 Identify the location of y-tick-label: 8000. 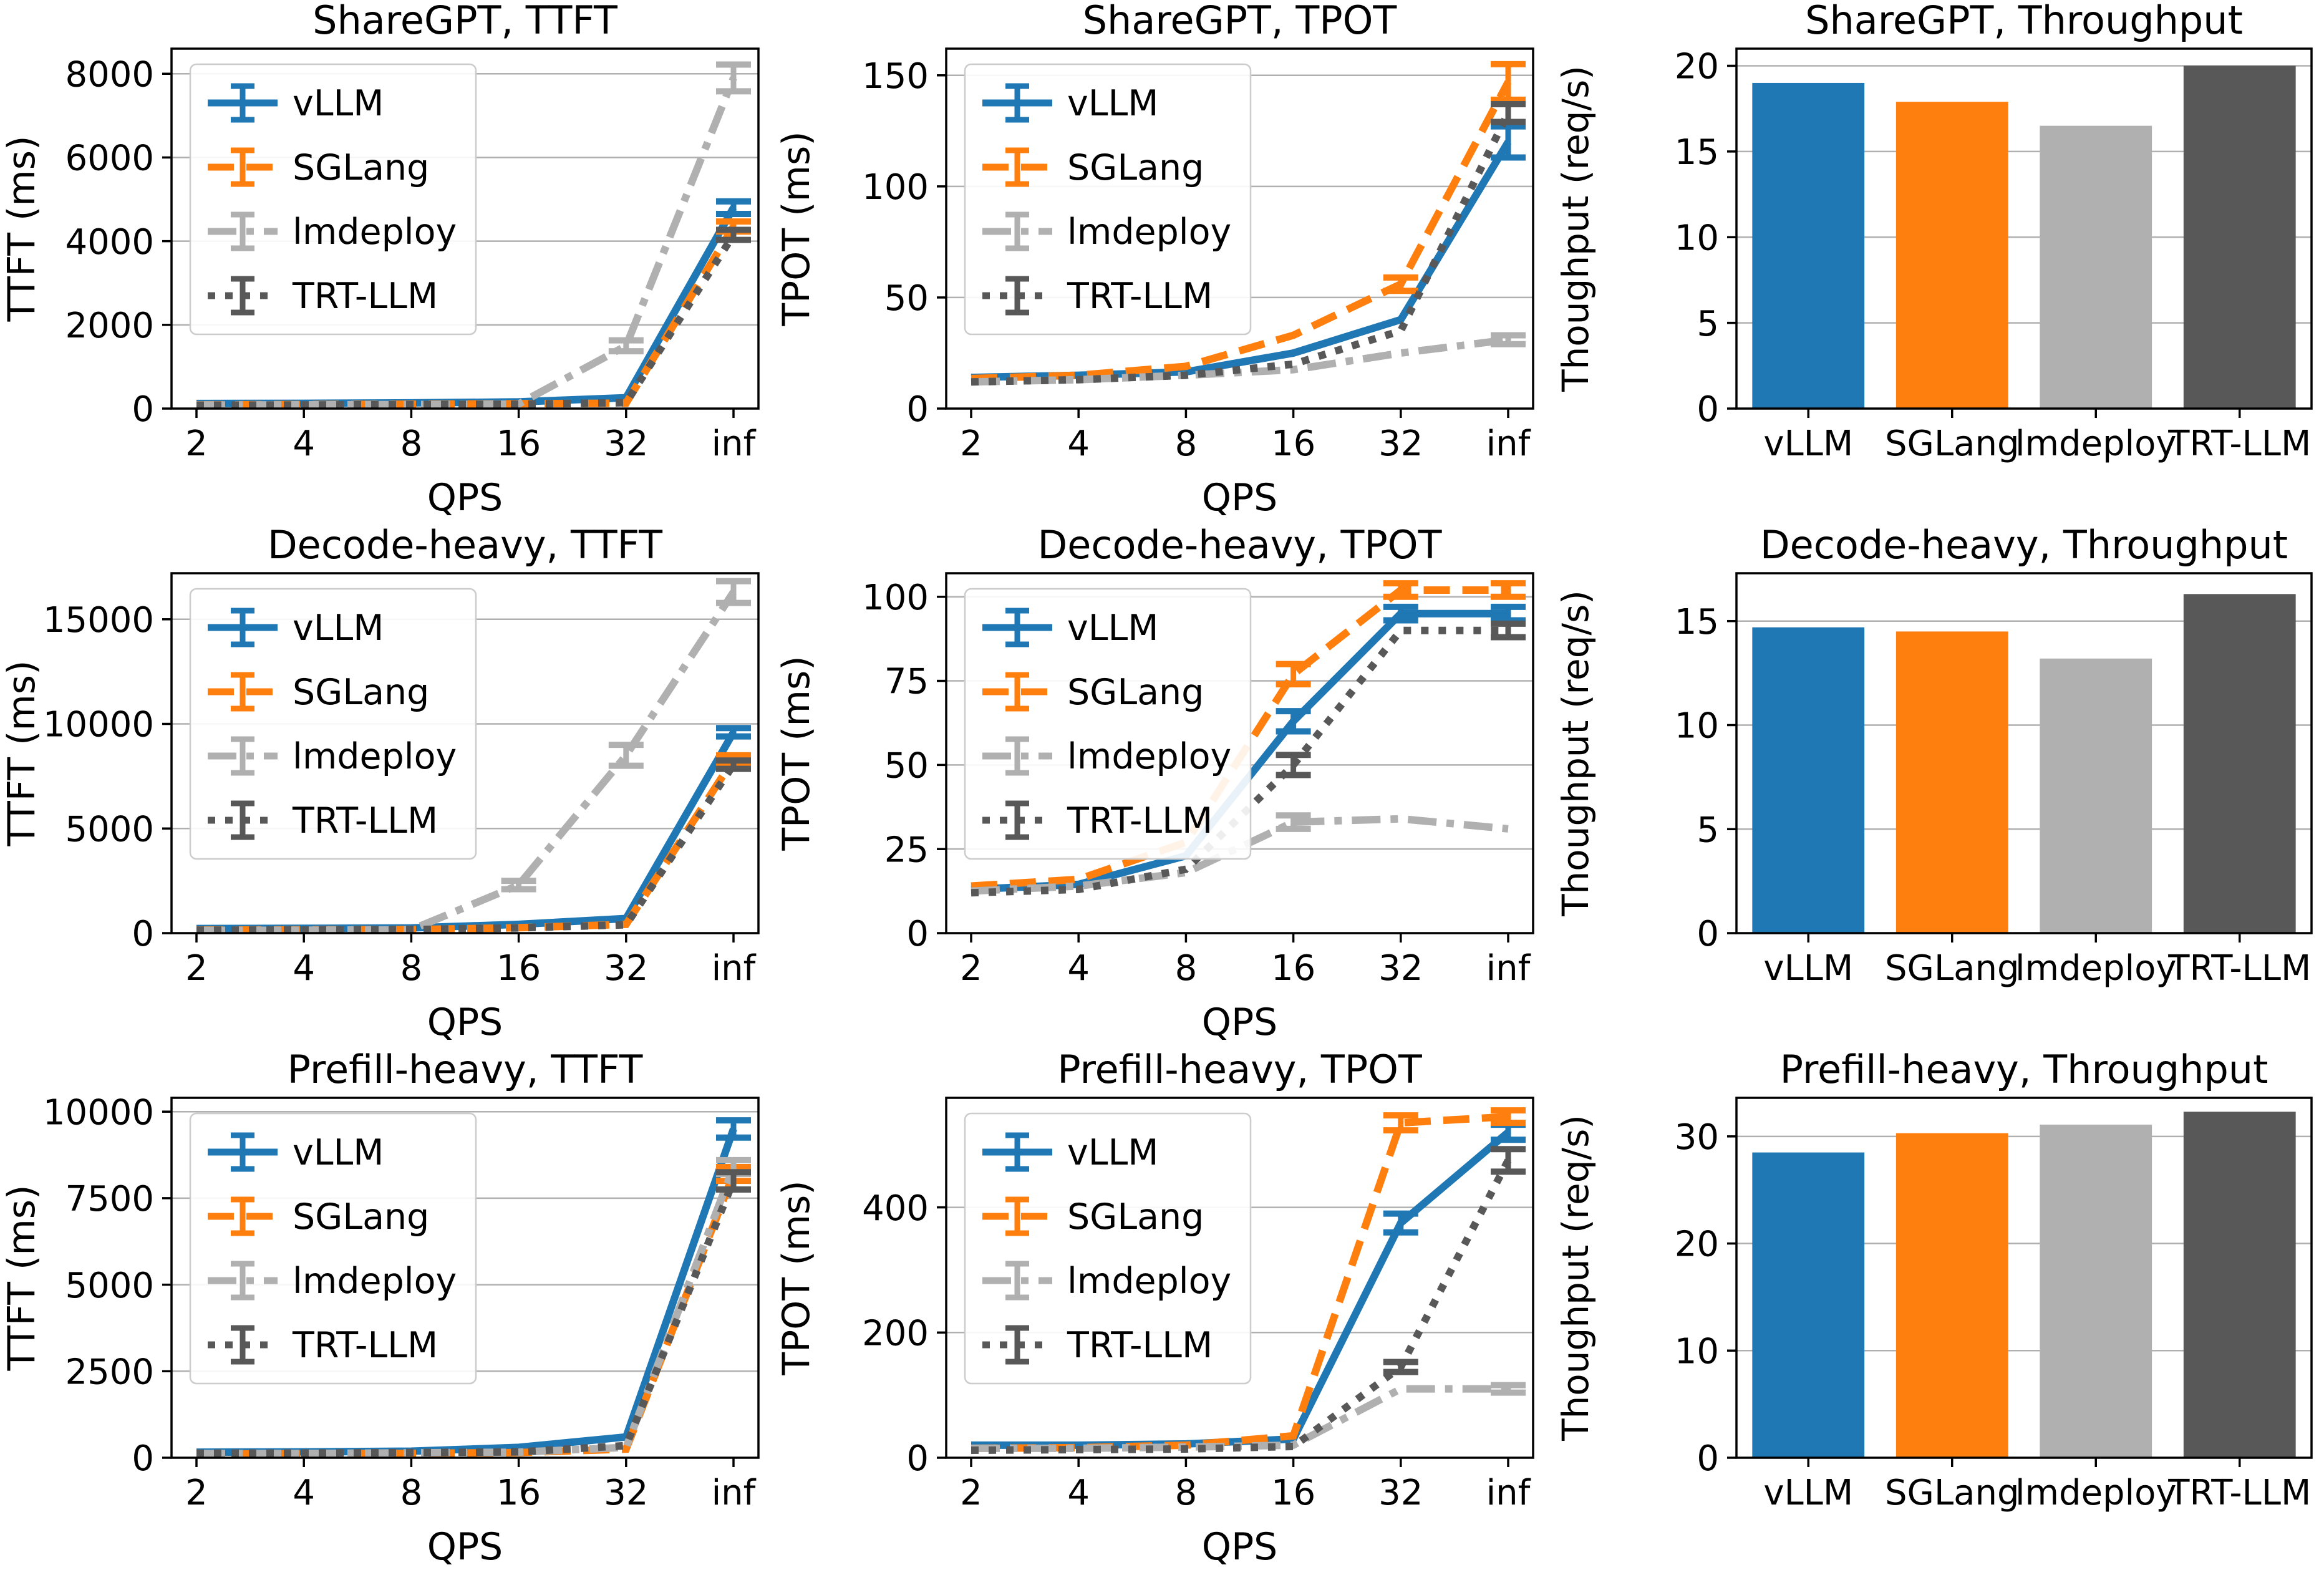
(109, 74).